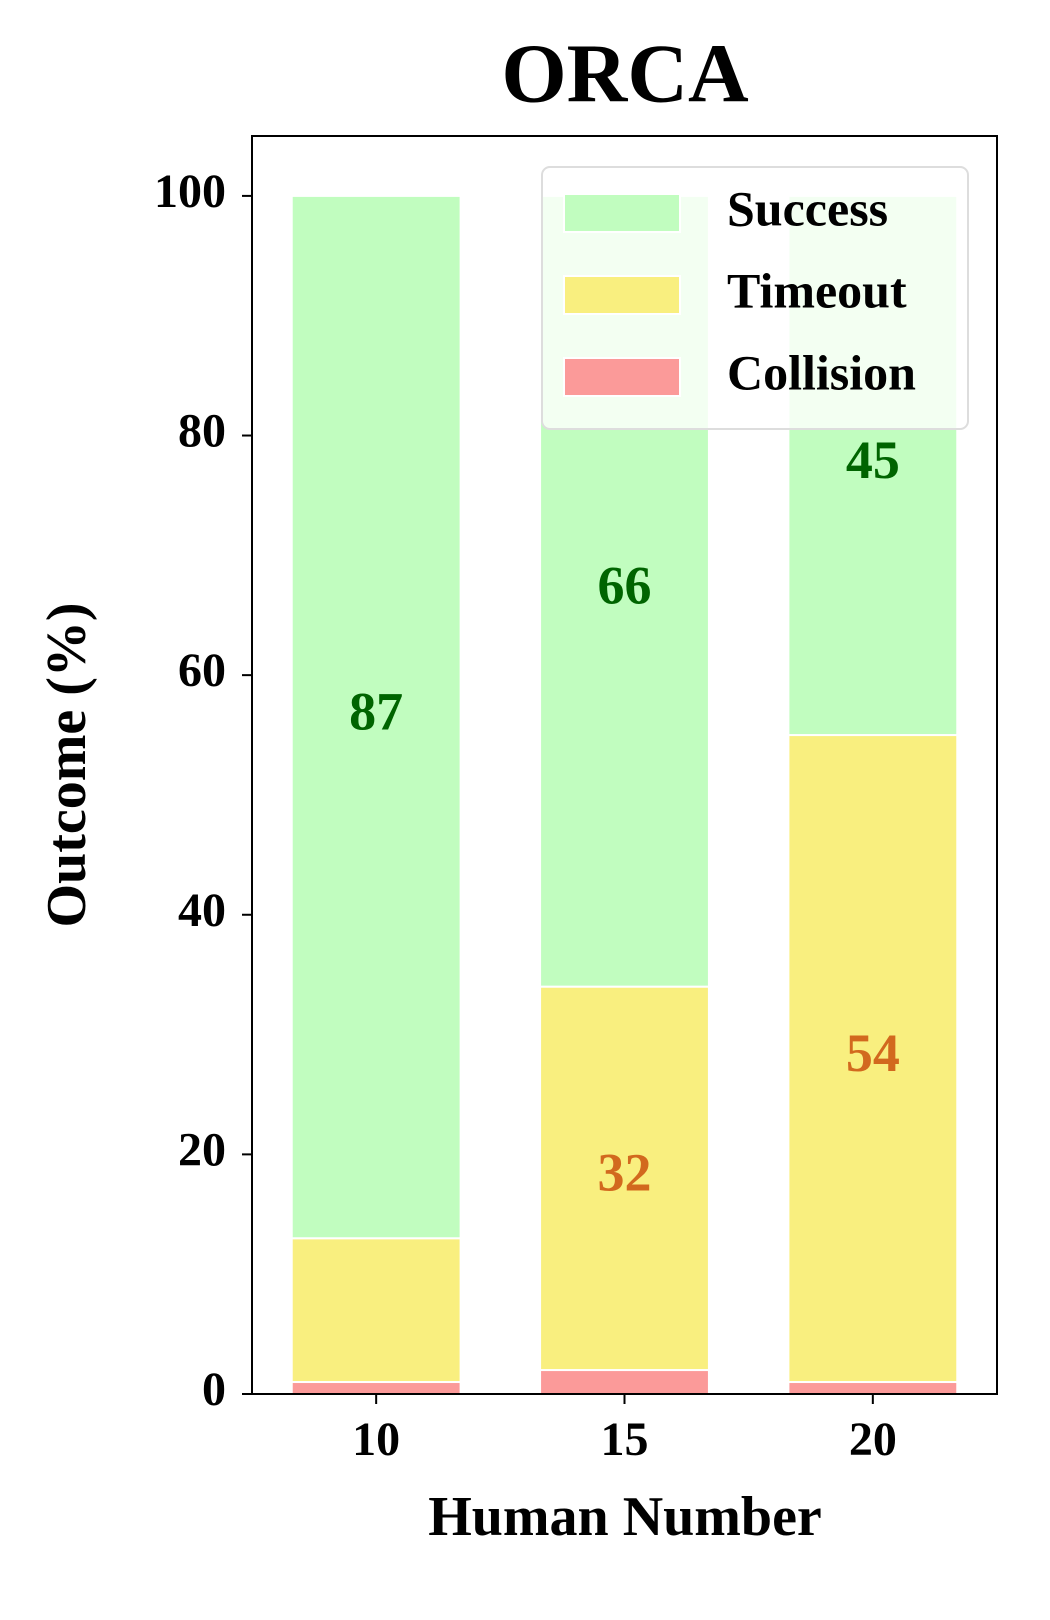 Image resolution: width=1050 pixels, height=1620 pixels. What do you see at coordinates (202, 1149) in the screenshot?
I see `y-tick-label: 20` at bounding box center [202, 1149].